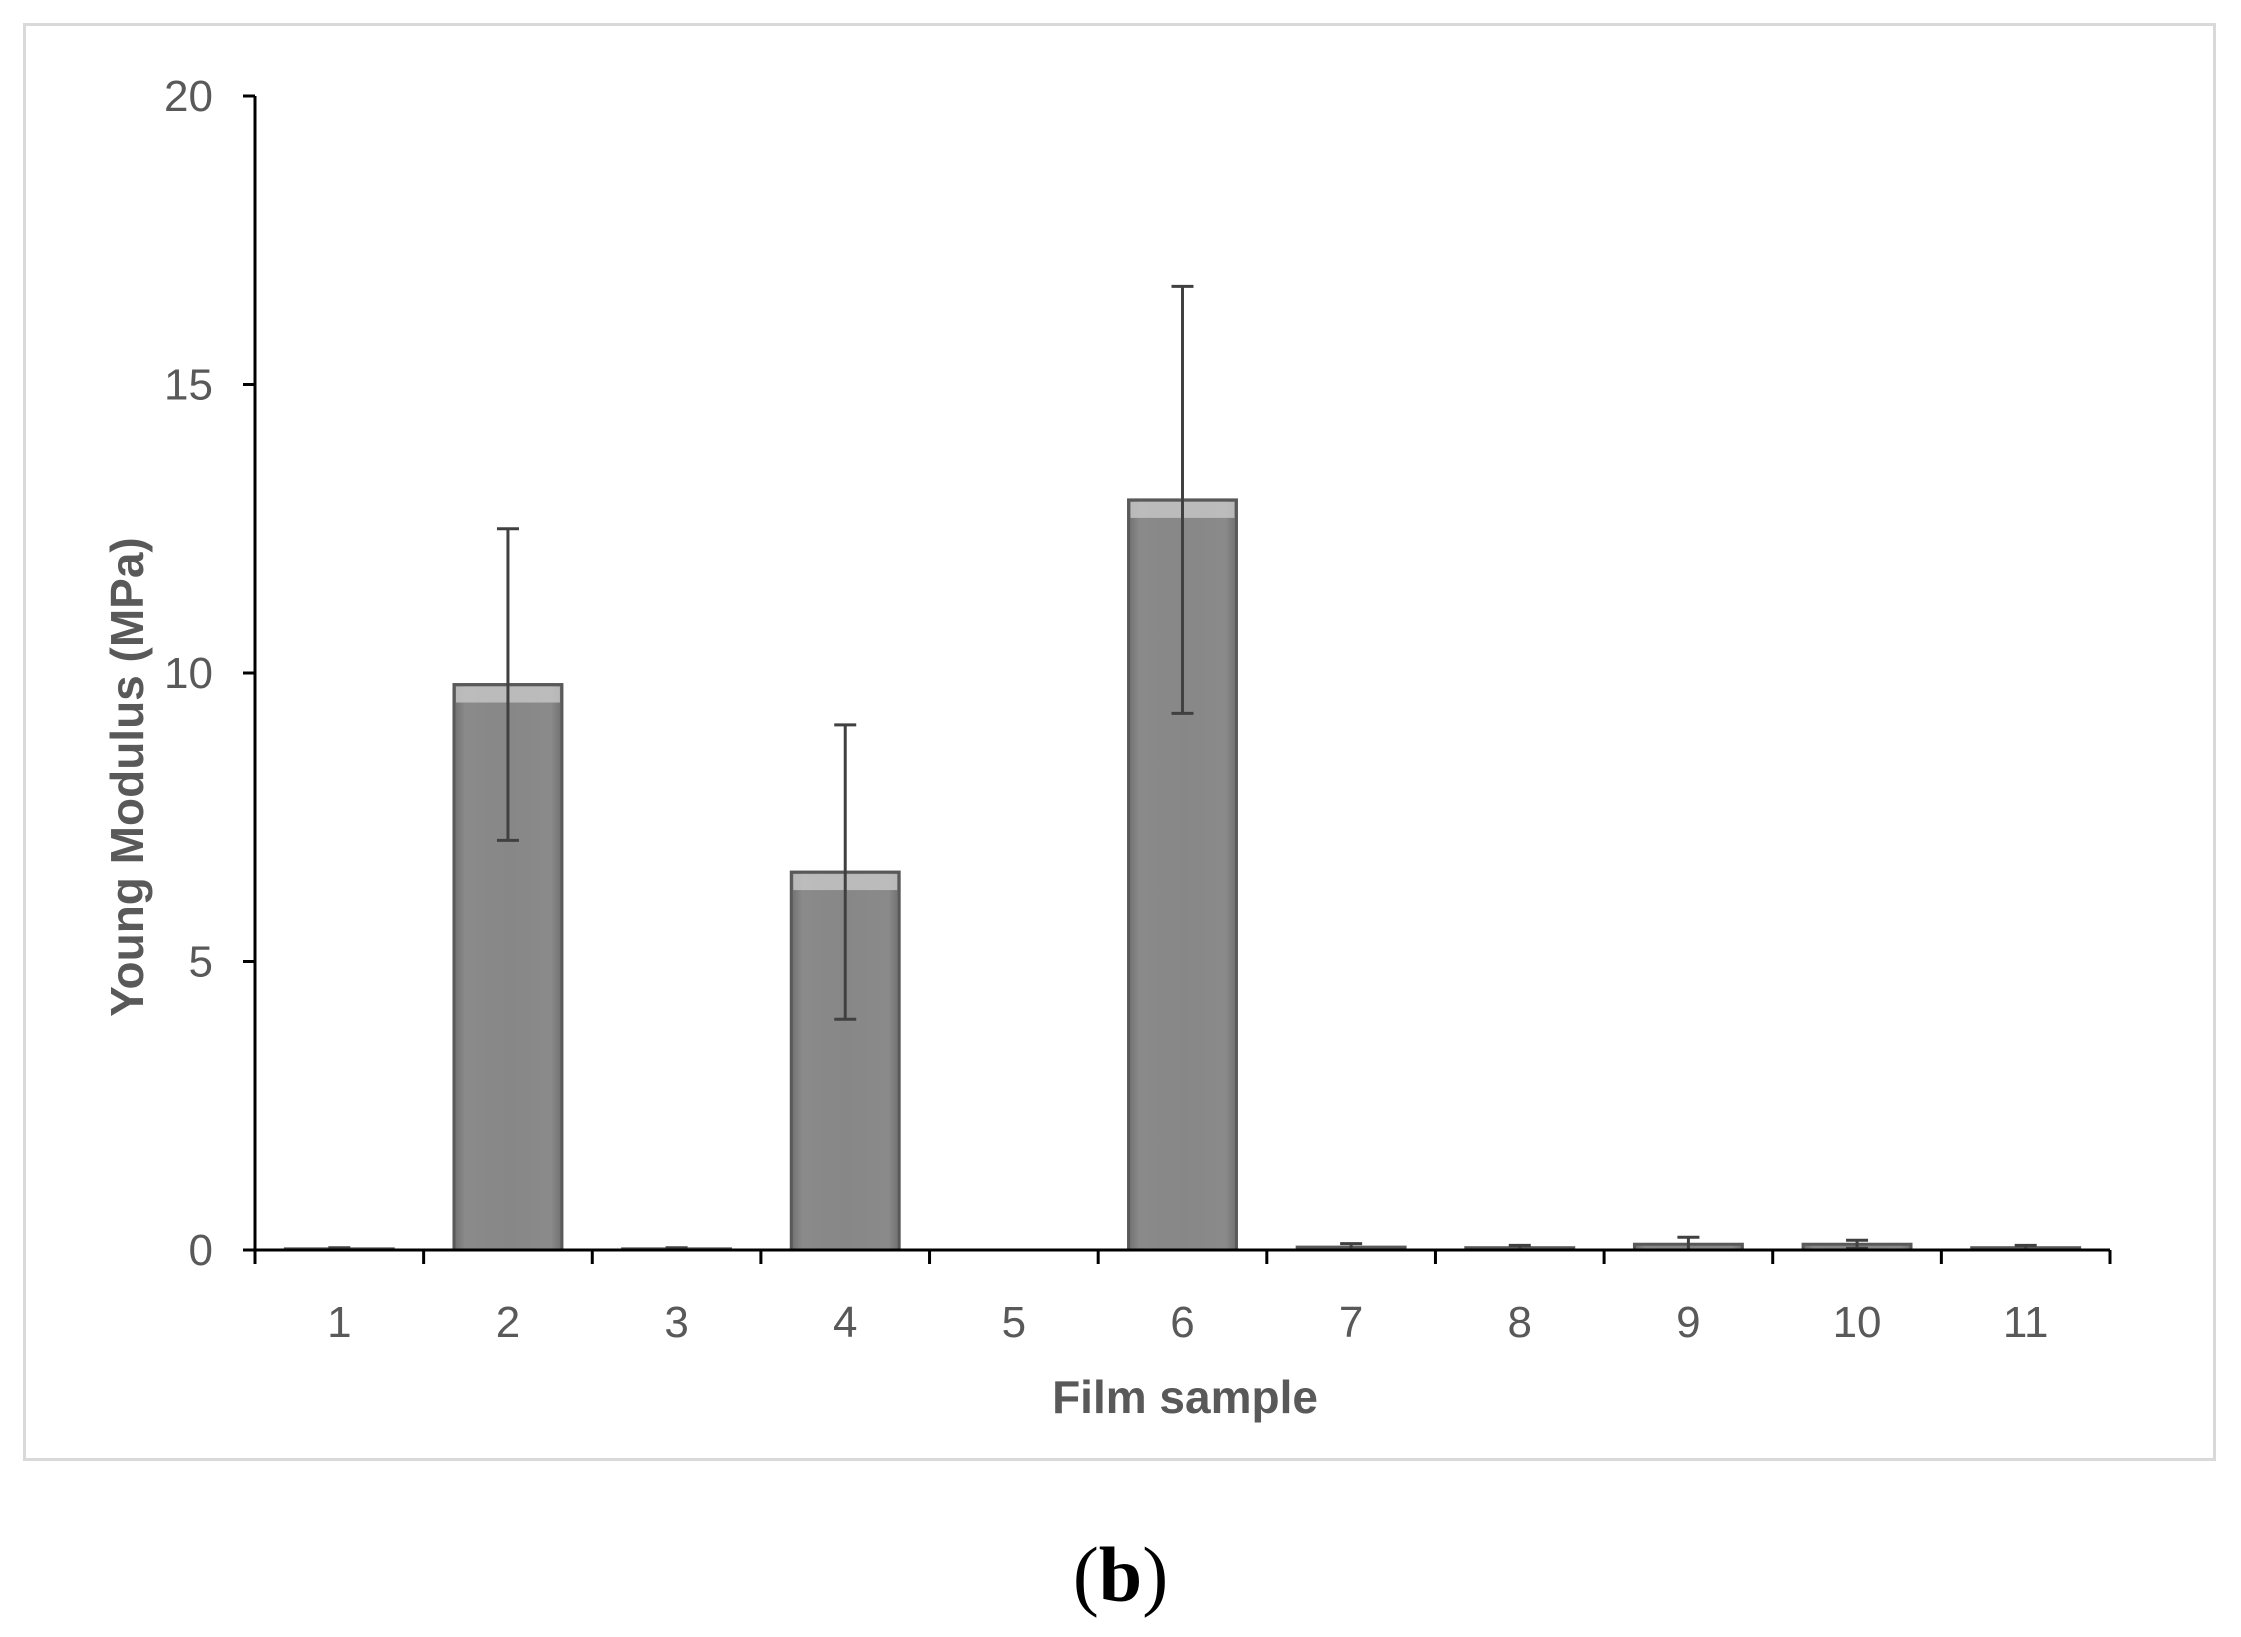 This screenshot has height=1637, width=2241. Describe the element at coordinates (1182, 1322) in the screenshot. I see `x-tick-label: 6` at that location.